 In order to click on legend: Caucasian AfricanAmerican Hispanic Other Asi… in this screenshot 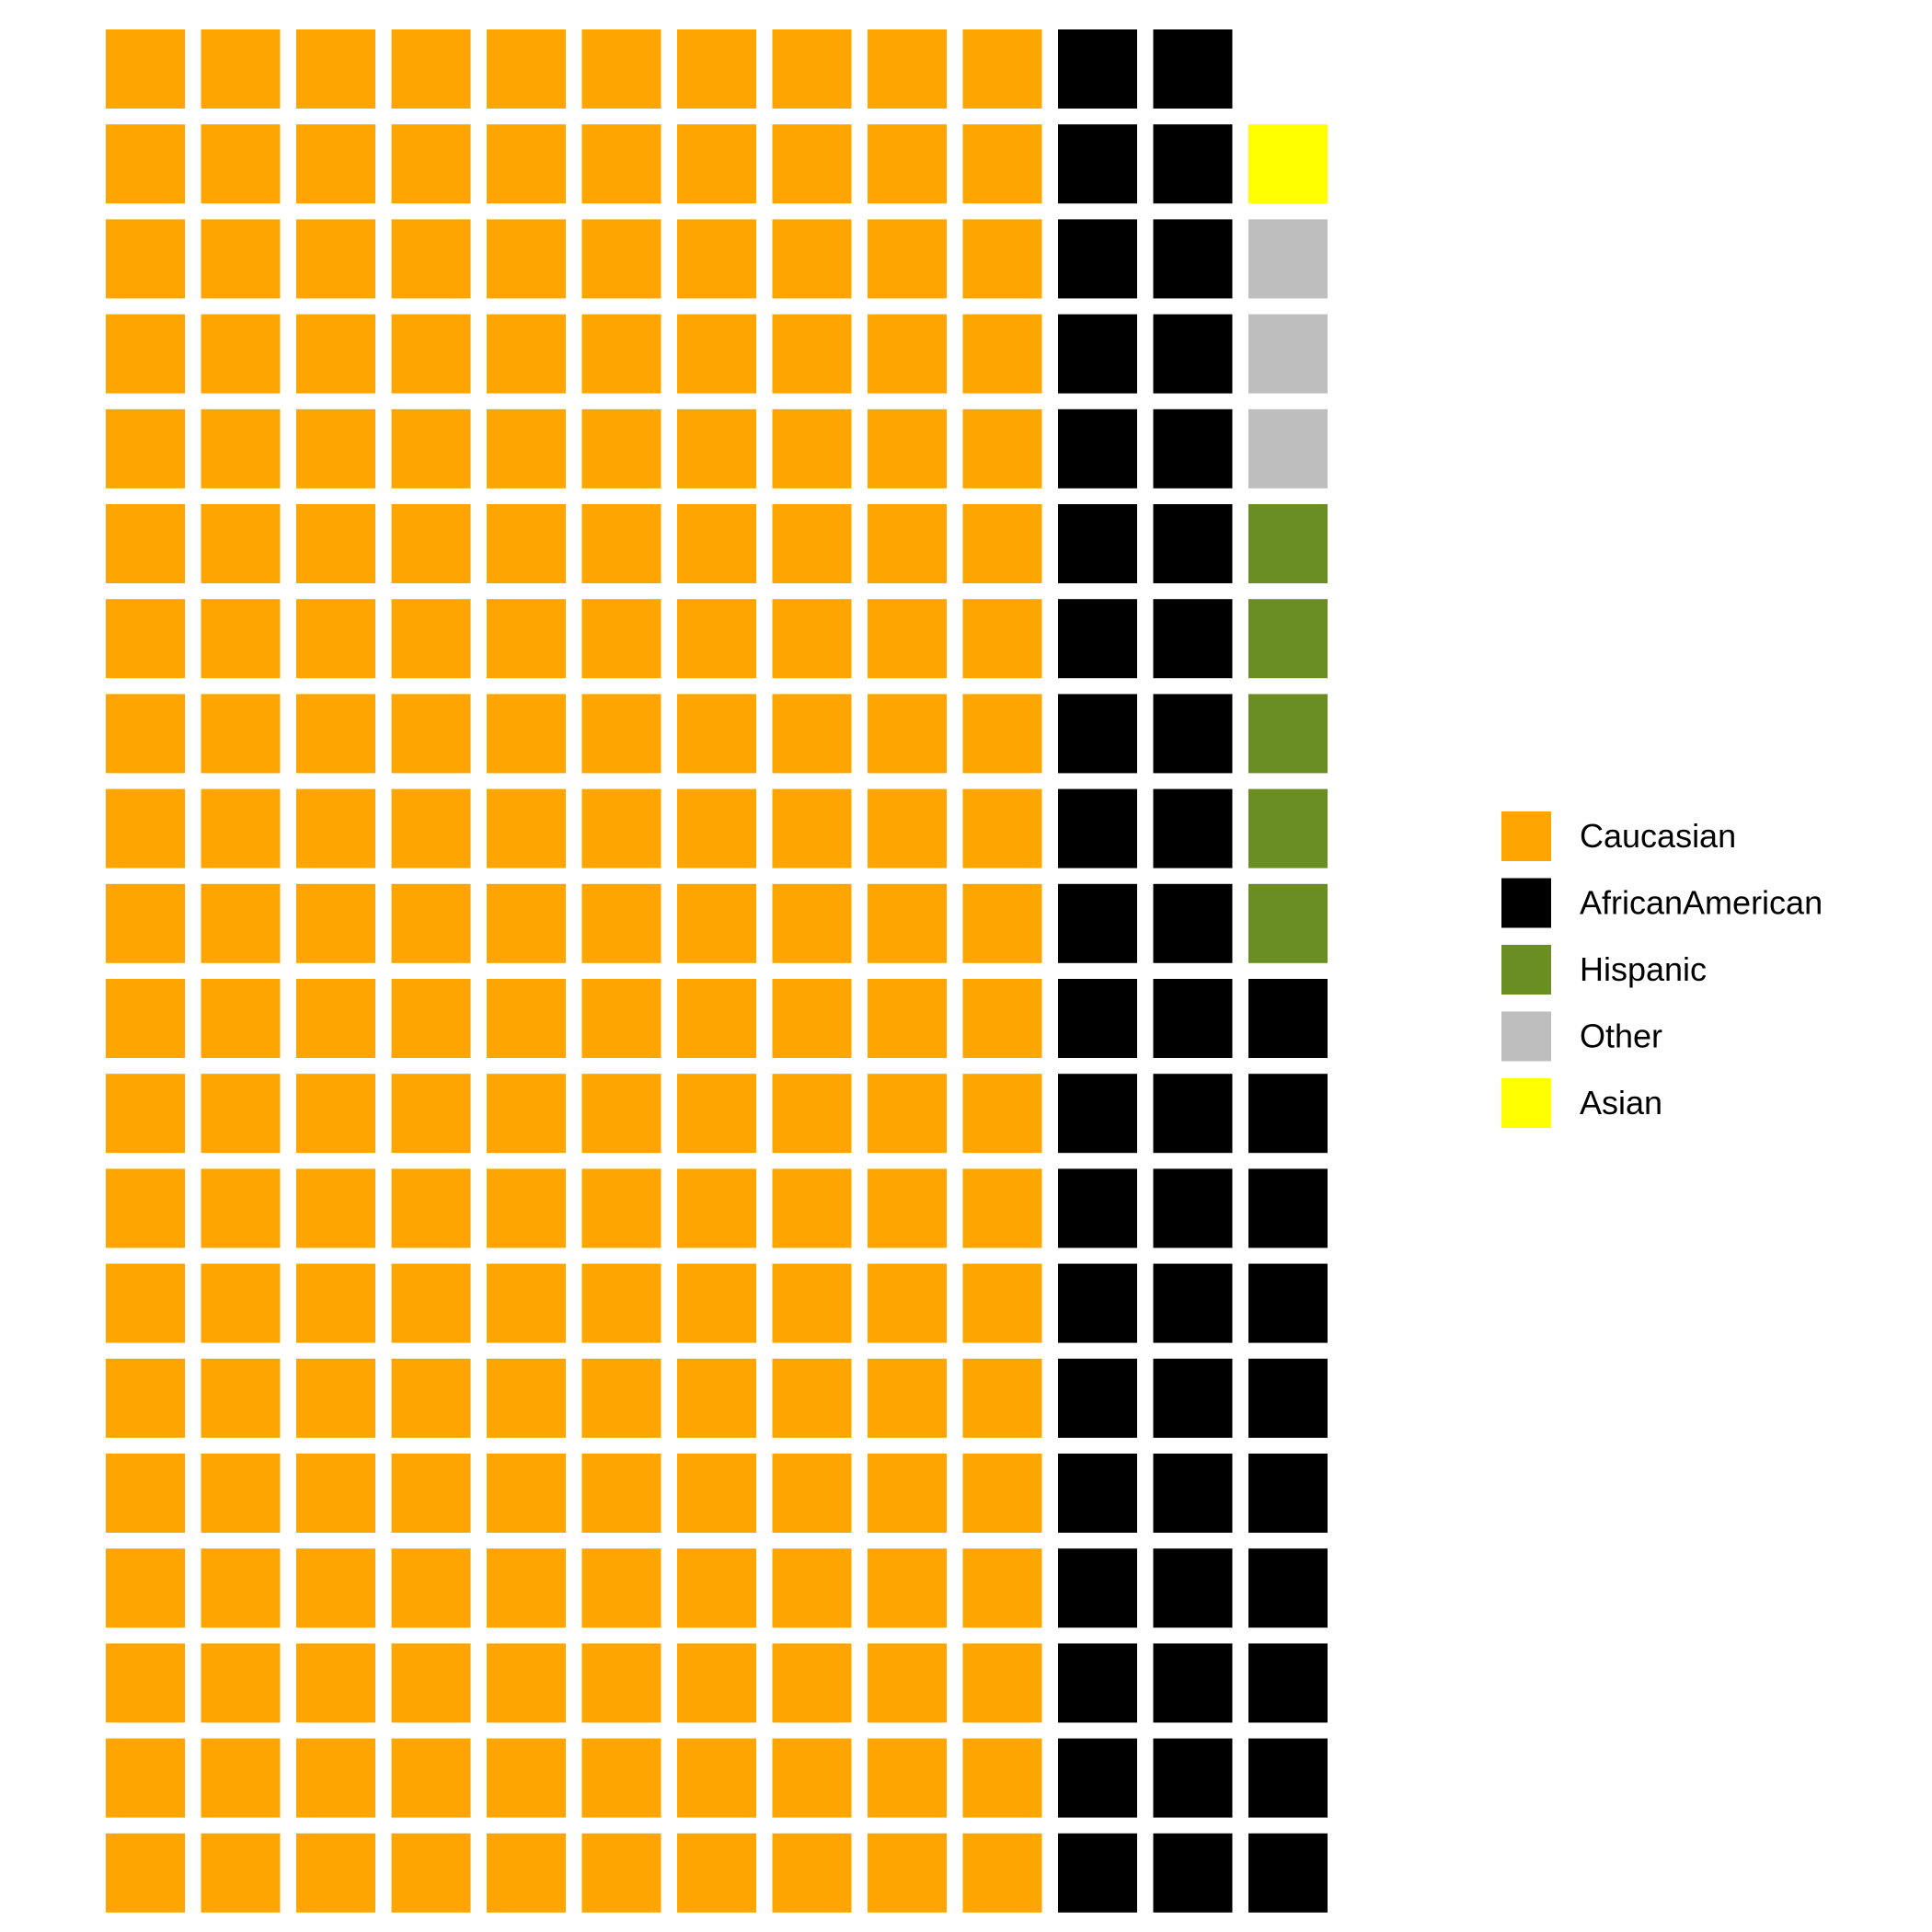, I will do `click(1662, 970)`.